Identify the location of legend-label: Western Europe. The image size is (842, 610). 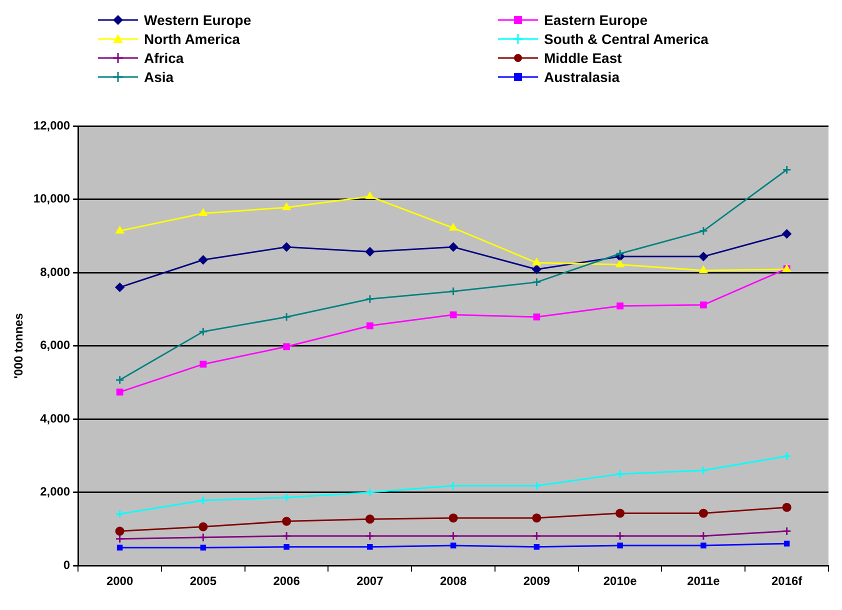
(198, 20).